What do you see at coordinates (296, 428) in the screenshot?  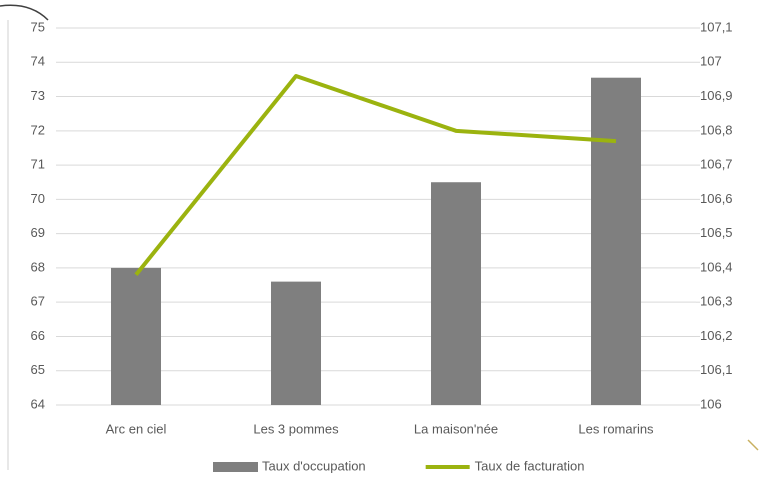 I see `x-tick-label: Les 3 pommes` at bounding box center [296, 428].